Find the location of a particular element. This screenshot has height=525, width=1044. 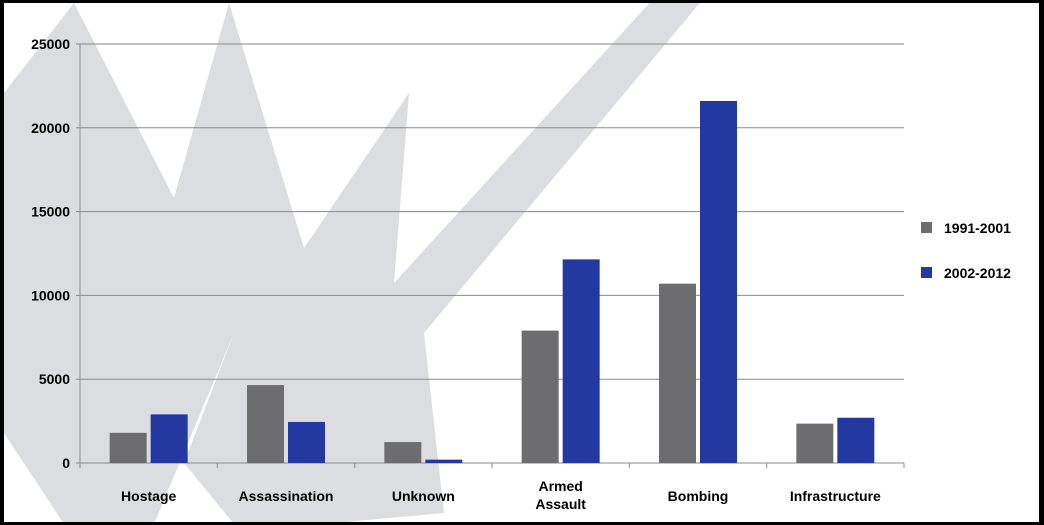

y-tick-label: 15000 is located at coordinates (50, 212).